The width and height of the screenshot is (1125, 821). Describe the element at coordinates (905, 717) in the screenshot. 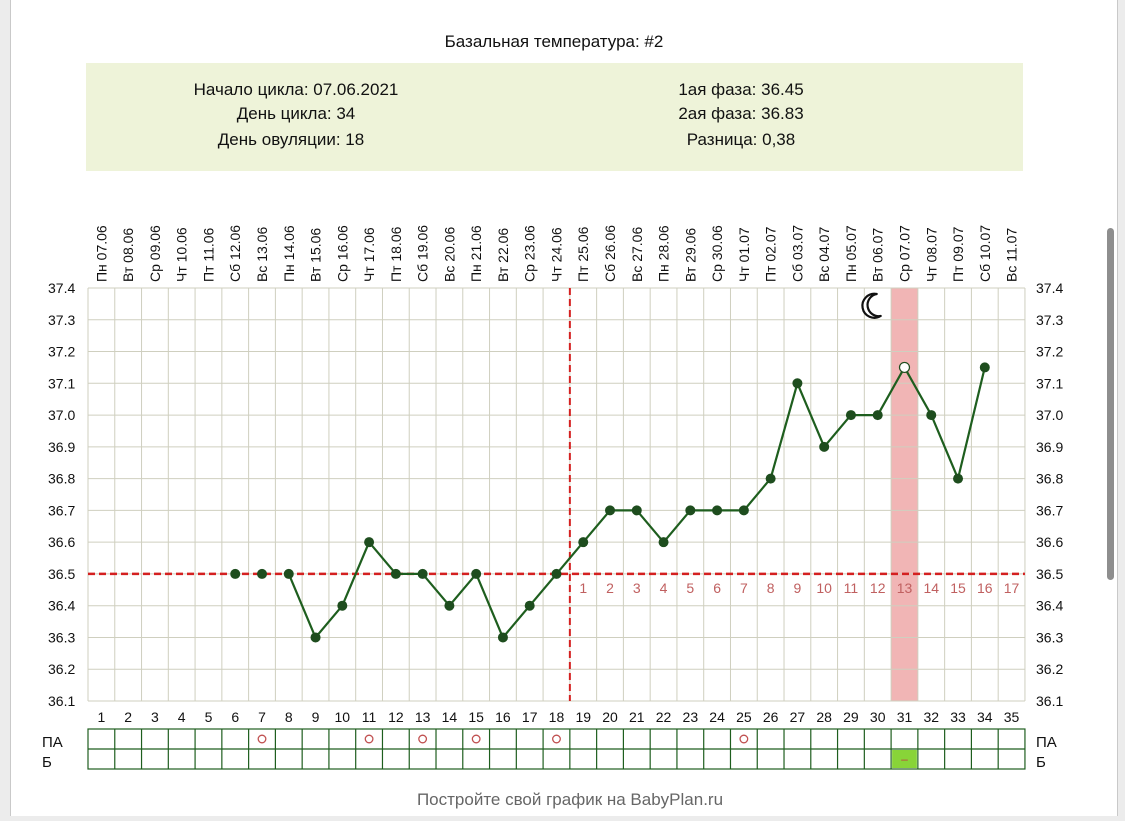

I see `cycle-day-label: 31` at that location.